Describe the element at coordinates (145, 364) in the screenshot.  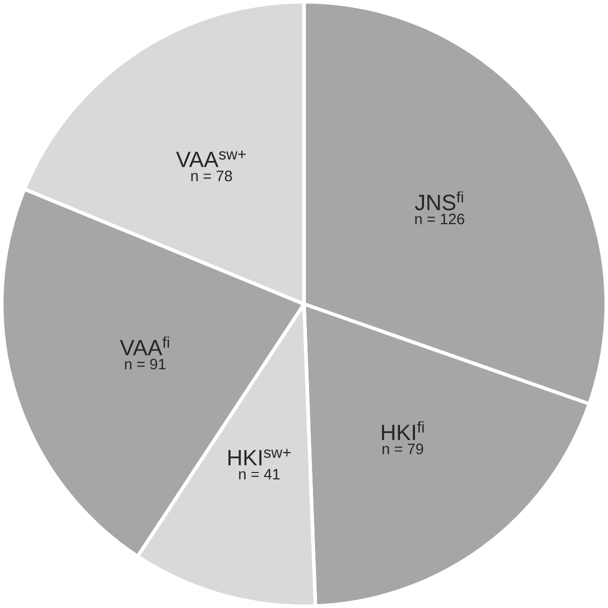
I see `data-label: n = 91` at that location.